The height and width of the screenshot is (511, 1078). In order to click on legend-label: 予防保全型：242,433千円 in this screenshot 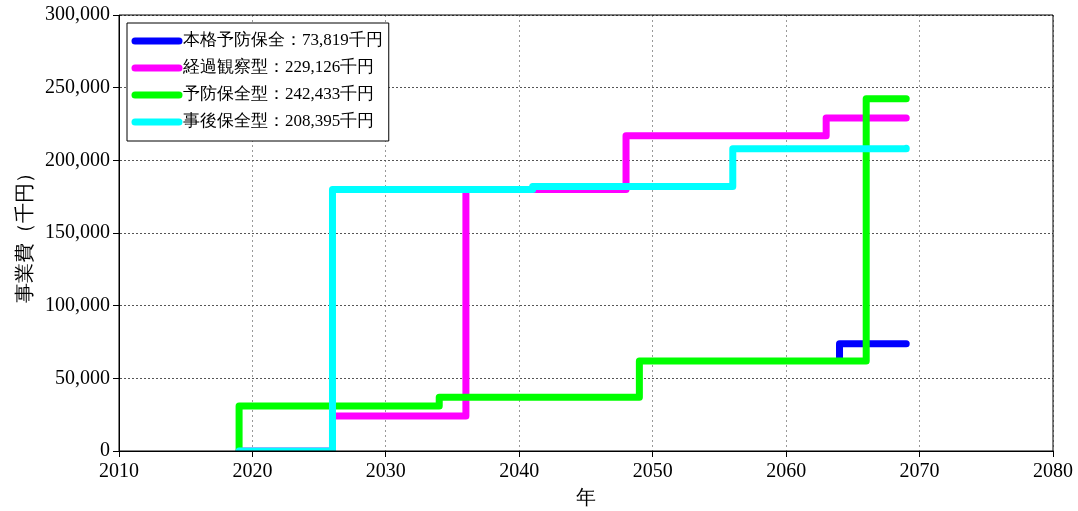, I will do `click(279, 94)`.